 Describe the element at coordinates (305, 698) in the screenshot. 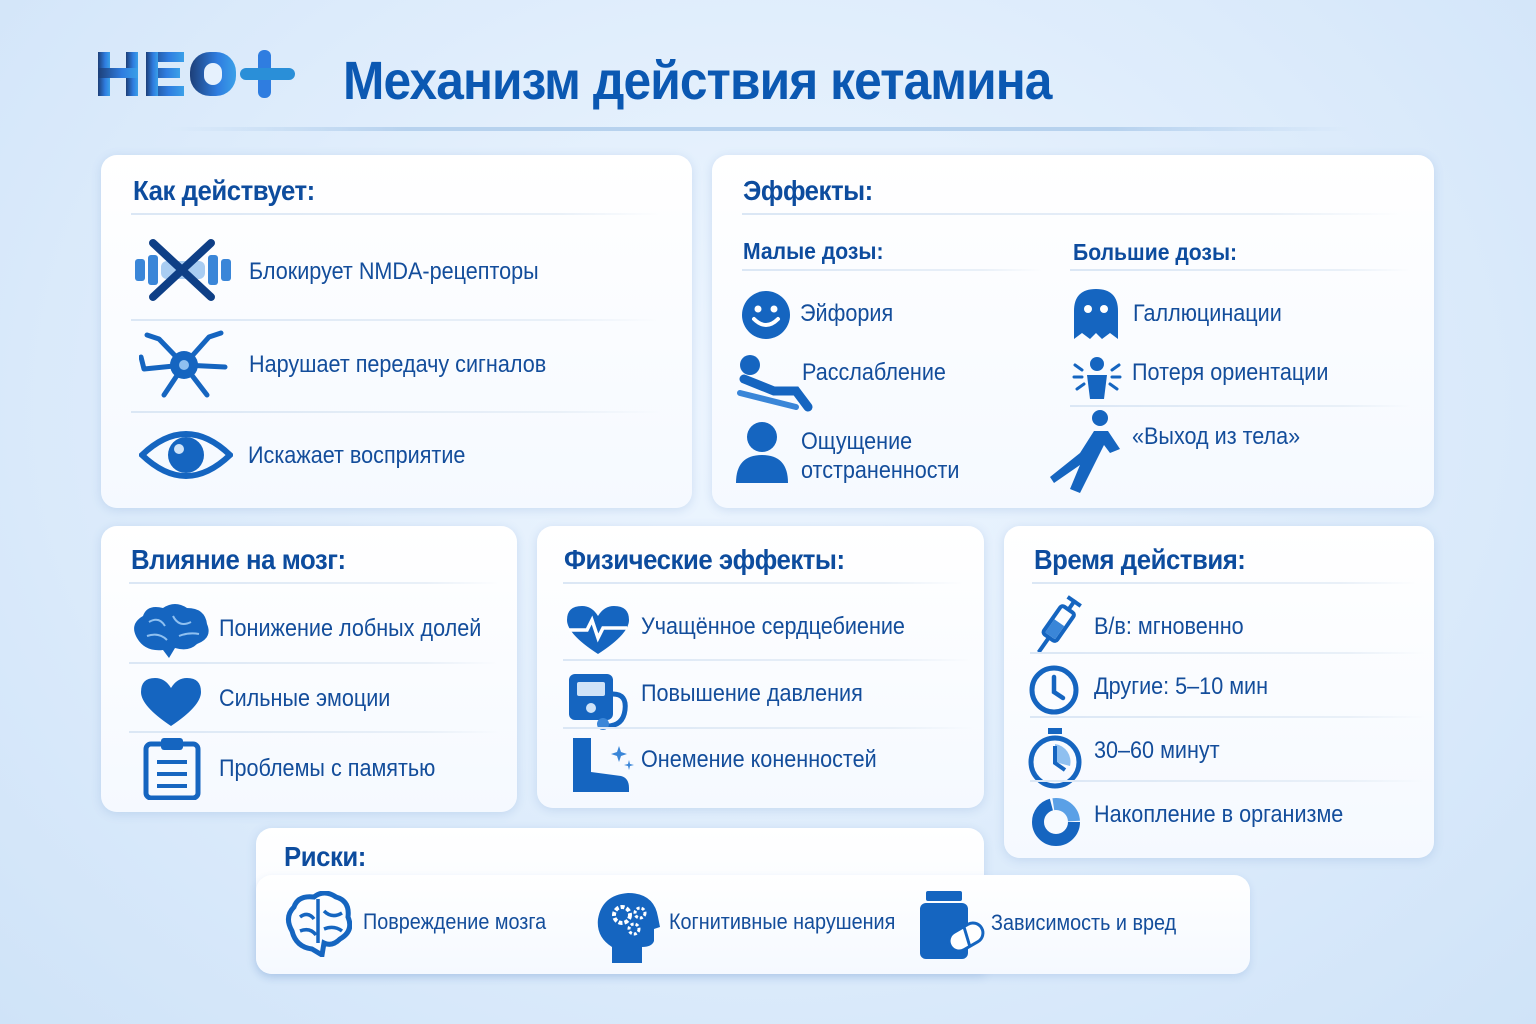

I see `item-label: Сильные эмоции` at that location.